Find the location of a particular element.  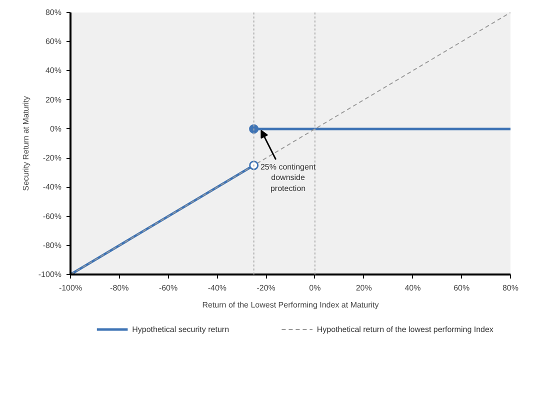

y-tick-label: -100% is located at coordinates (50, 274).